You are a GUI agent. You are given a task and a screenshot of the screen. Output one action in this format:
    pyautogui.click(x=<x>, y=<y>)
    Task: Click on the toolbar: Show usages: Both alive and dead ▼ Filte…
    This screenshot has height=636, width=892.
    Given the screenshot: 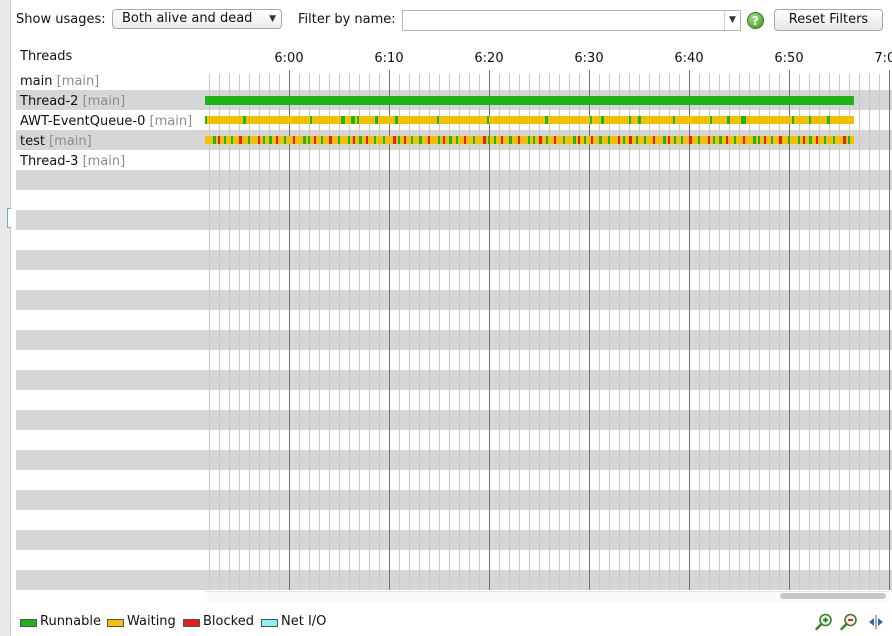 What is the action you would take?
    pyautogui.click(x=454, y=20)
    